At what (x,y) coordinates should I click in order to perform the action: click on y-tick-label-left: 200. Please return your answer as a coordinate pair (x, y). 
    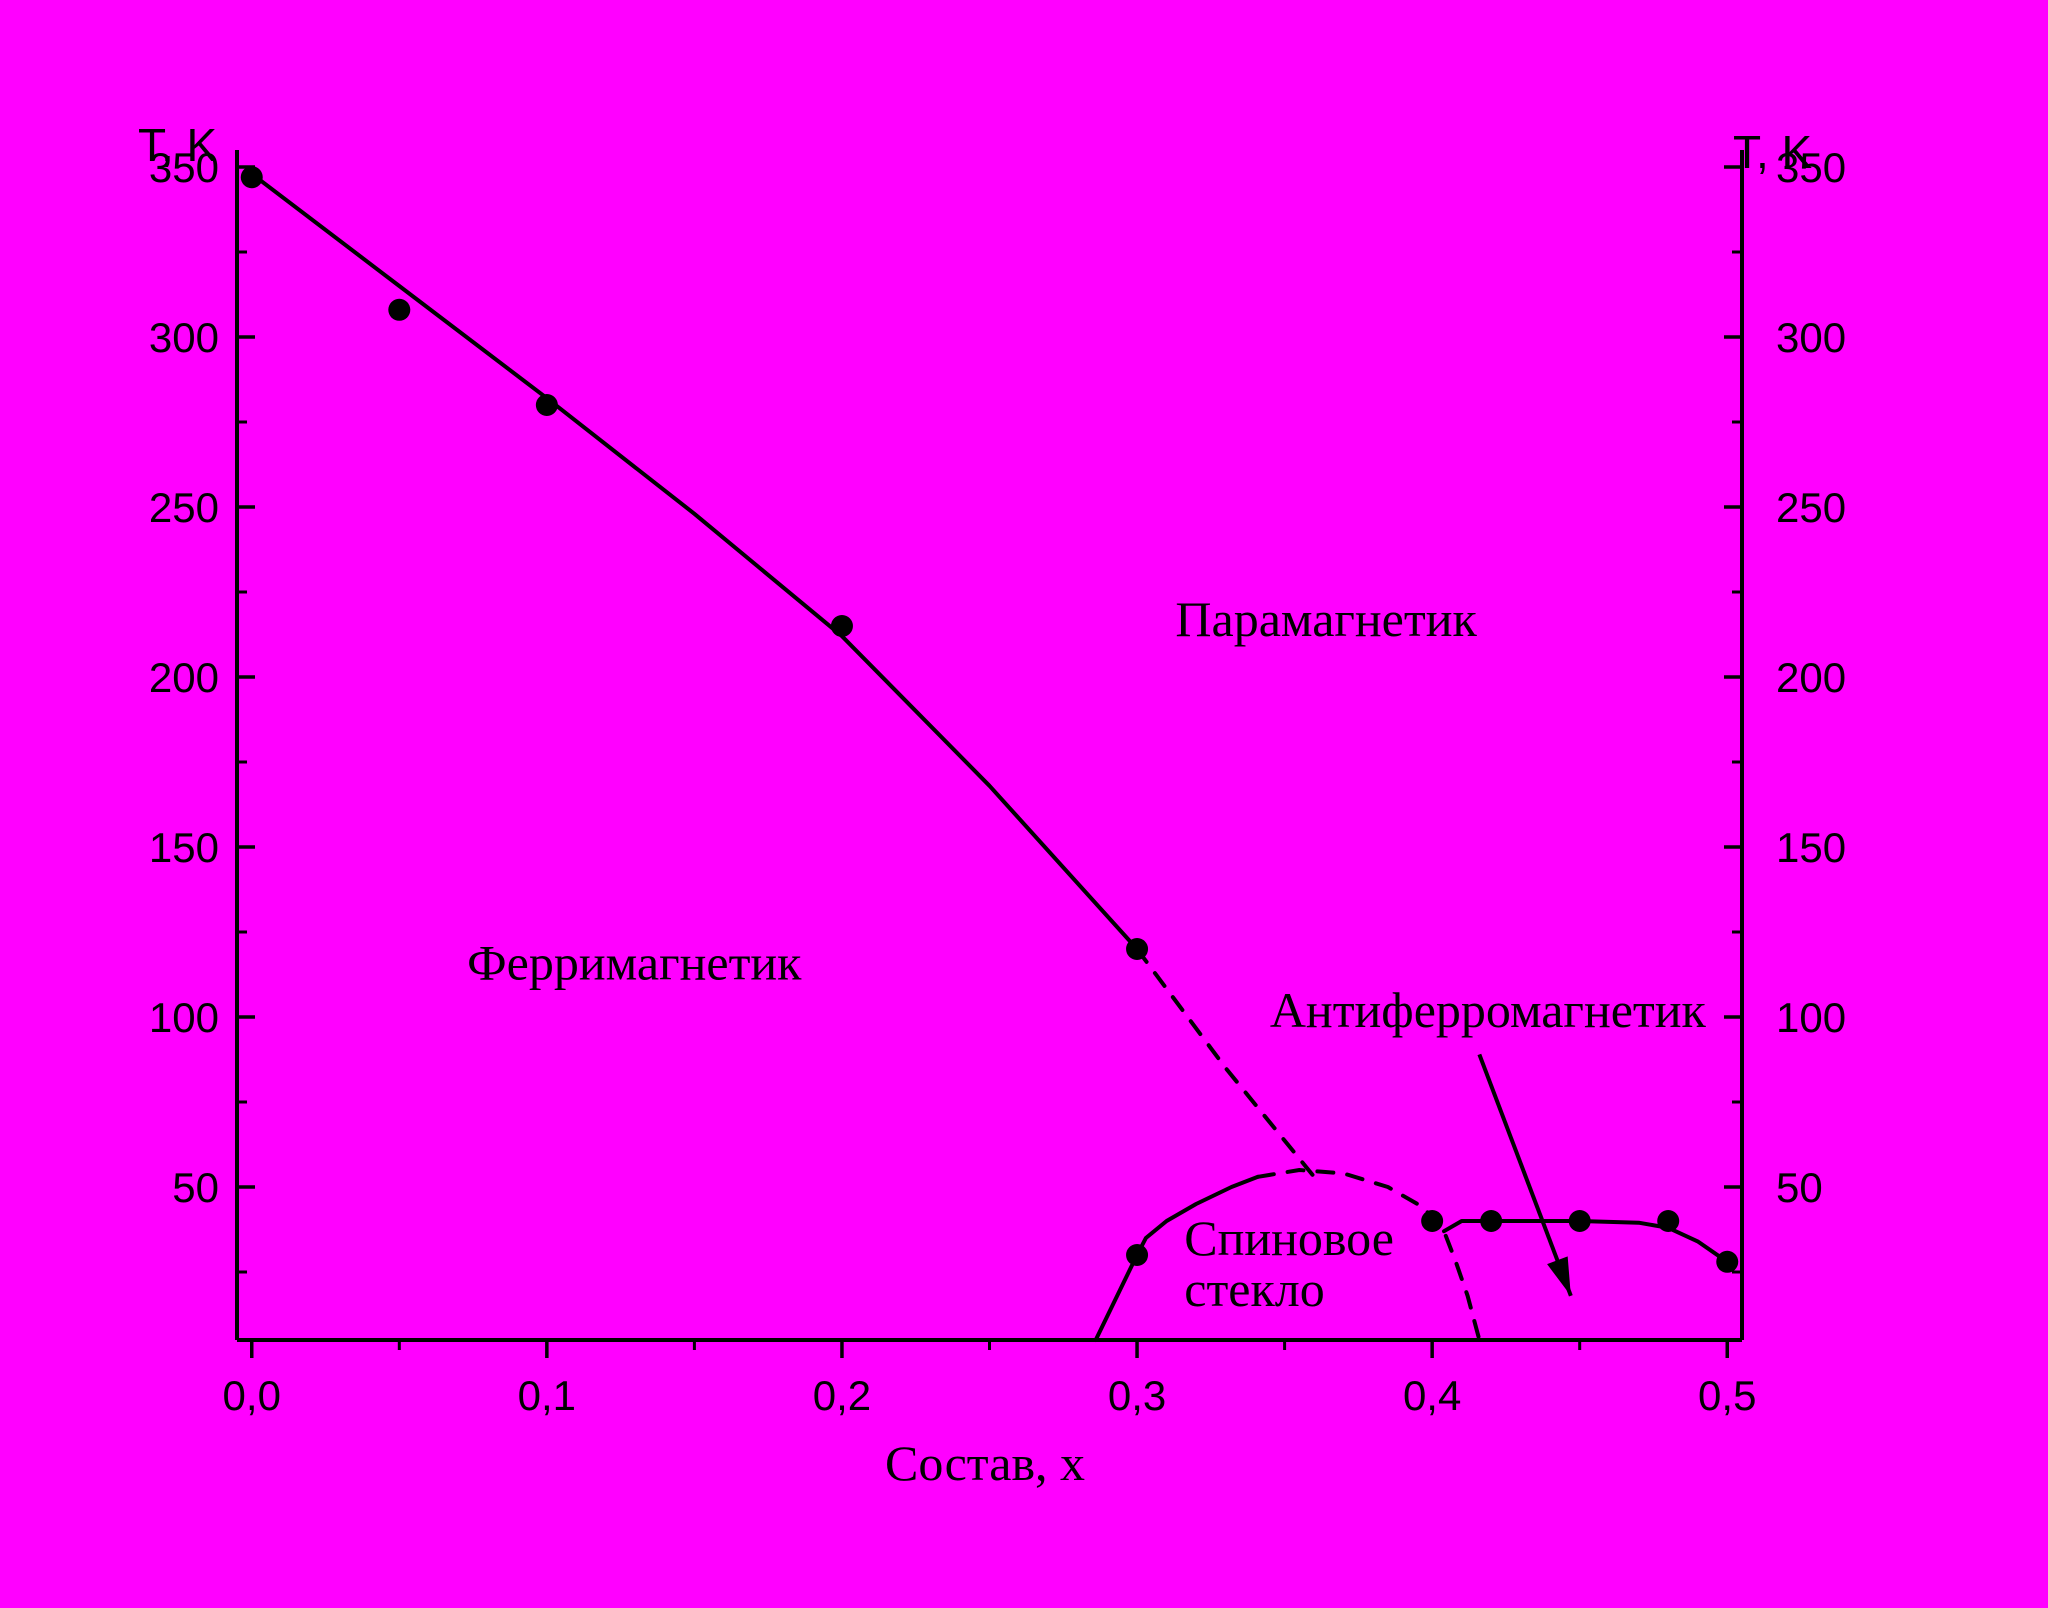
    Looking at the image, I should click on (184, 677).